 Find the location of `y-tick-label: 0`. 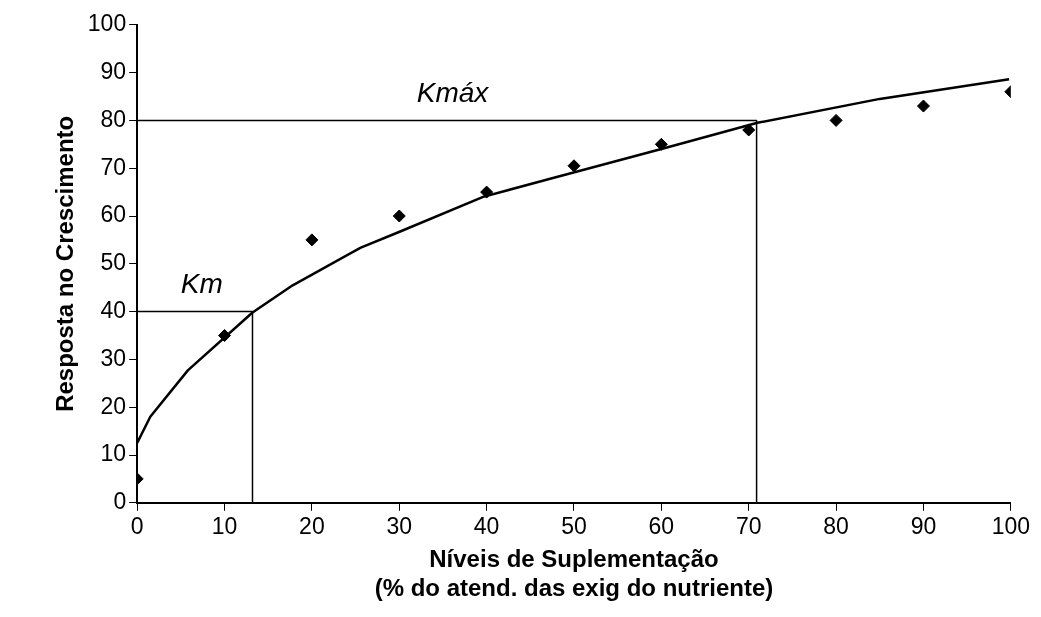

y-tick-label: 0 is located at coordinates (120, 501).